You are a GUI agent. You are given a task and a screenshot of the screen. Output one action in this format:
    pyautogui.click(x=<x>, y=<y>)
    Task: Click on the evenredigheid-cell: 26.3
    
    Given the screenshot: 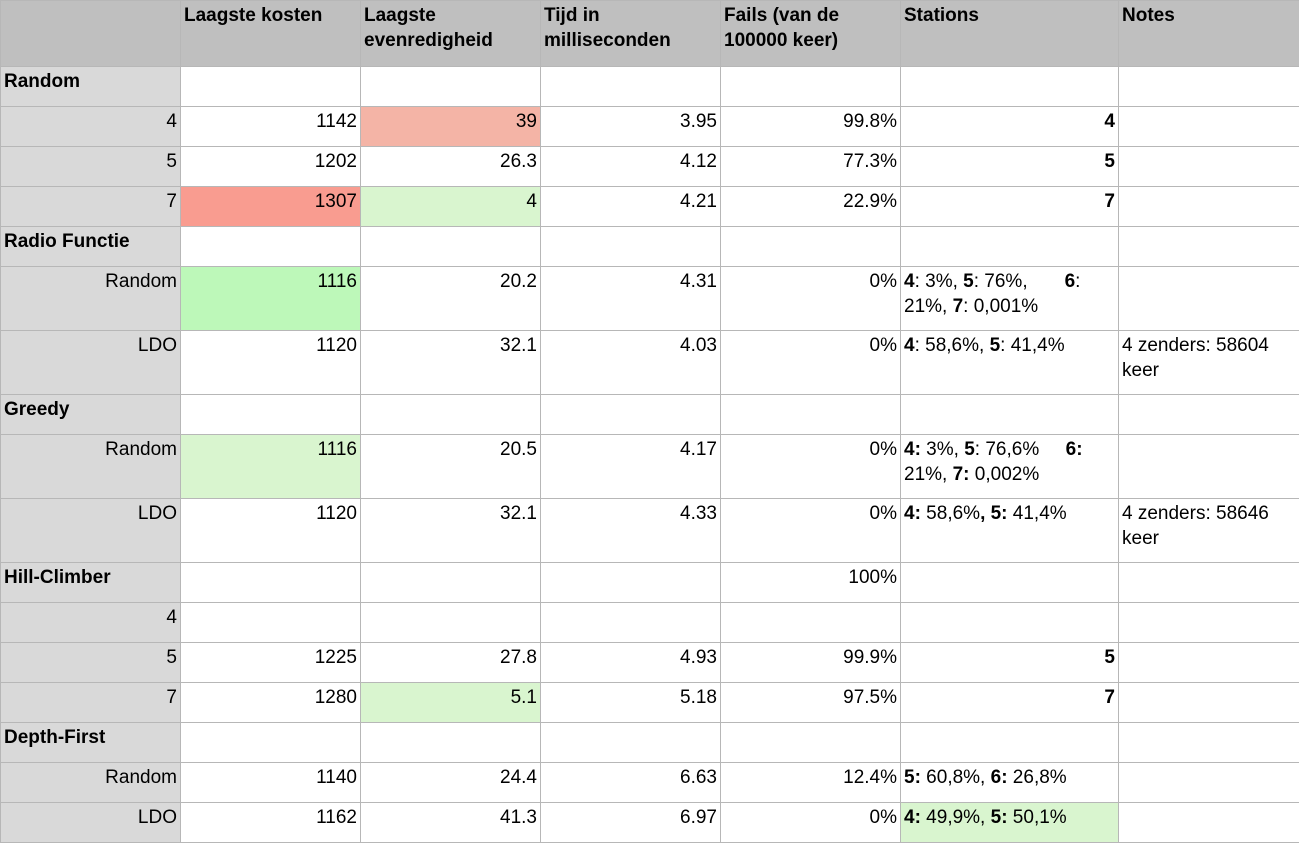 What is the action you would take?
    pyautogui.click(x=451, y=167)
    